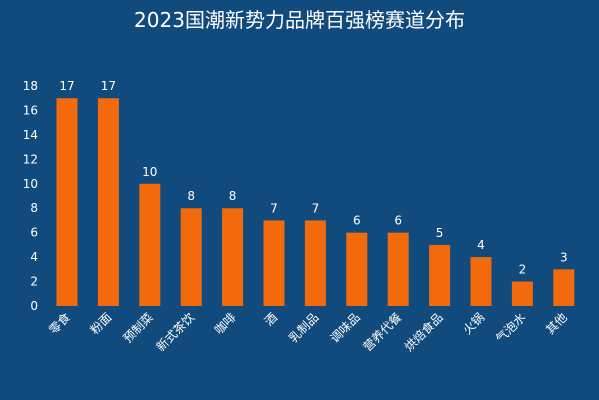 The width and height of the screenshot is (599, 400). Describe the element at coordinates (30, 184) in the screenshot. I see `y-tick-label: 10` at that location.